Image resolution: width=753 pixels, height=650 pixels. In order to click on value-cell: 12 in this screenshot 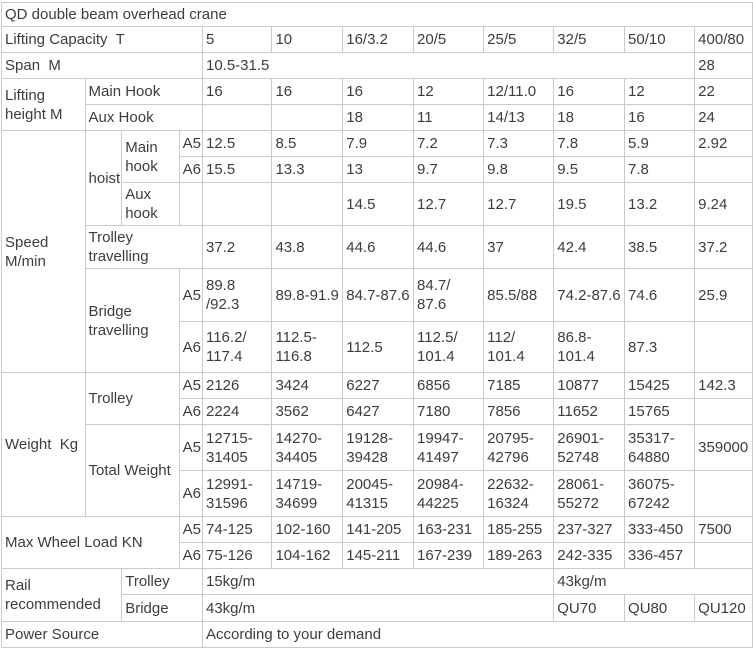, I will do `click(449, 91)`.